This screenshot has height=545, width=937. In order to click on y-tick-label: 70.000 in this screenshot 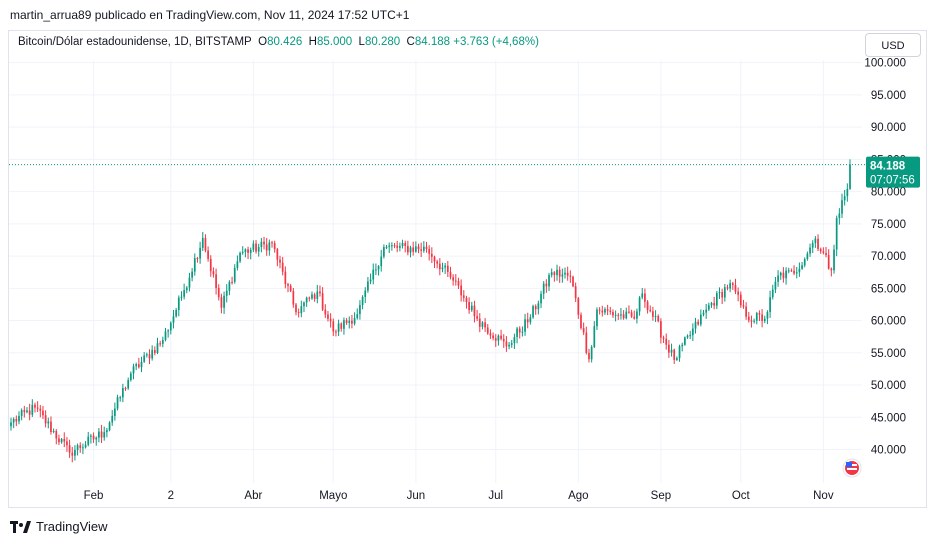, I will do `click(888, 257)`.